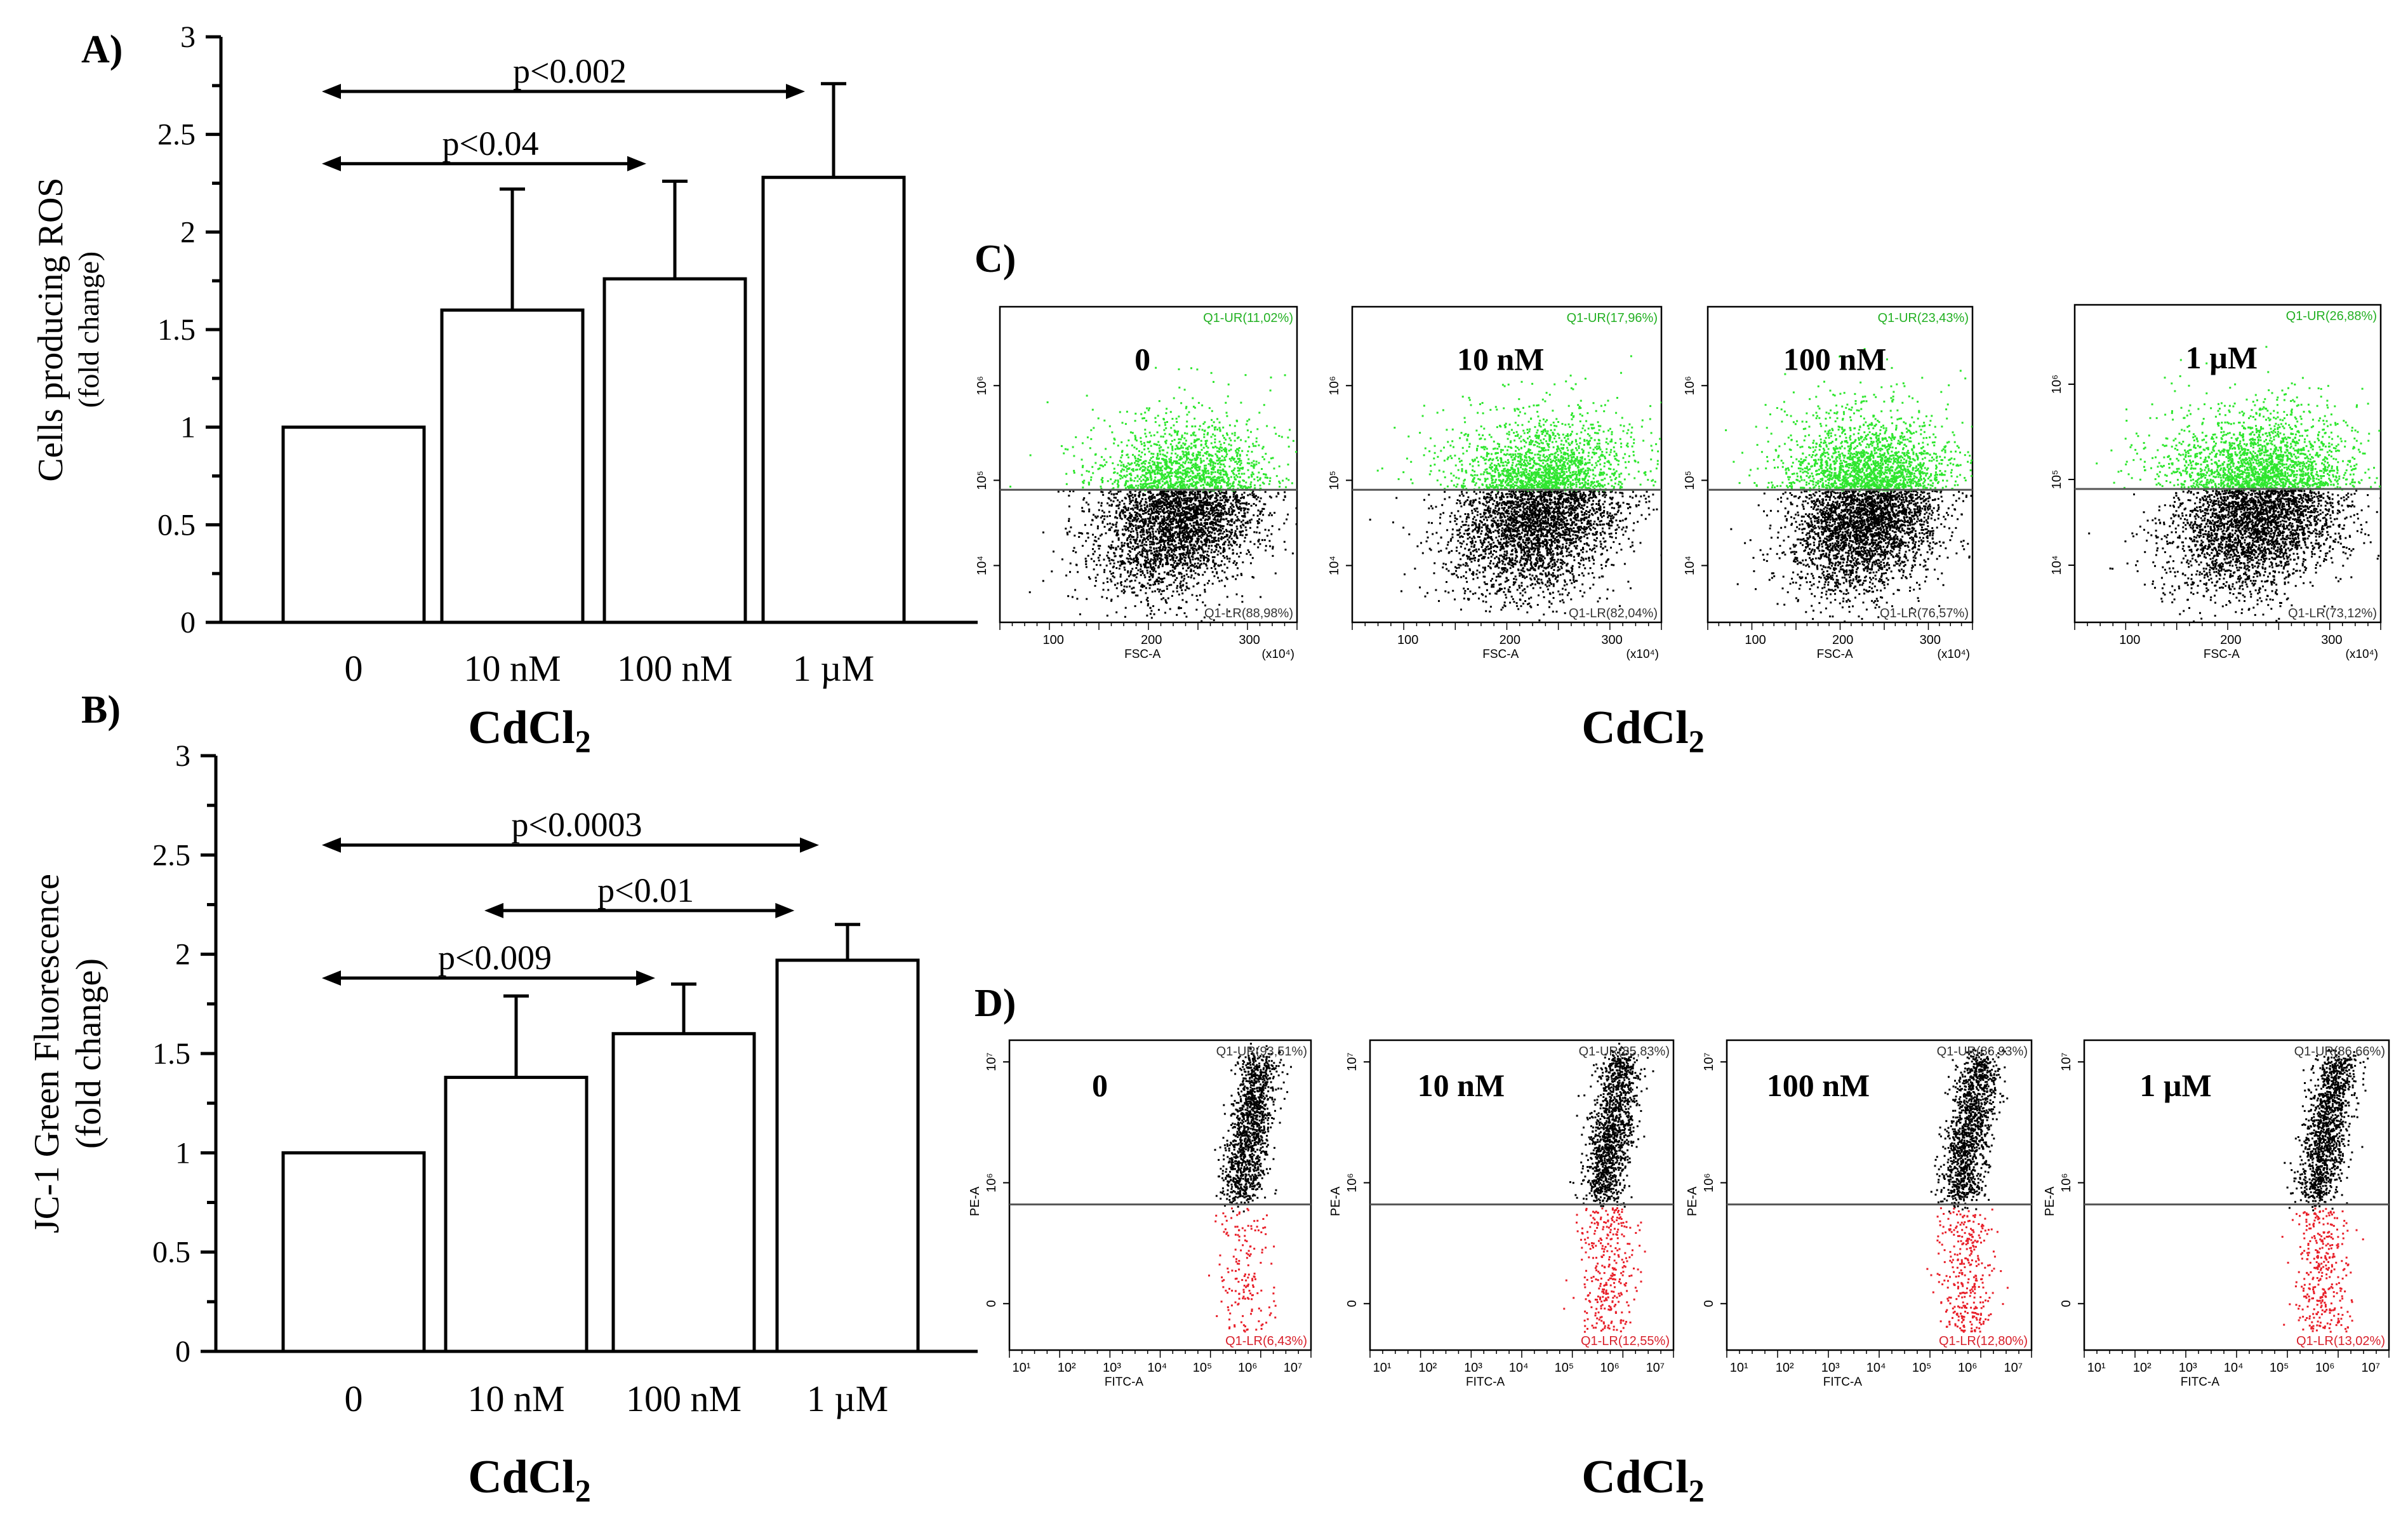 The image size is (2408, 1533). I want to click on category-label: 10 nM, so click(515, 1398).